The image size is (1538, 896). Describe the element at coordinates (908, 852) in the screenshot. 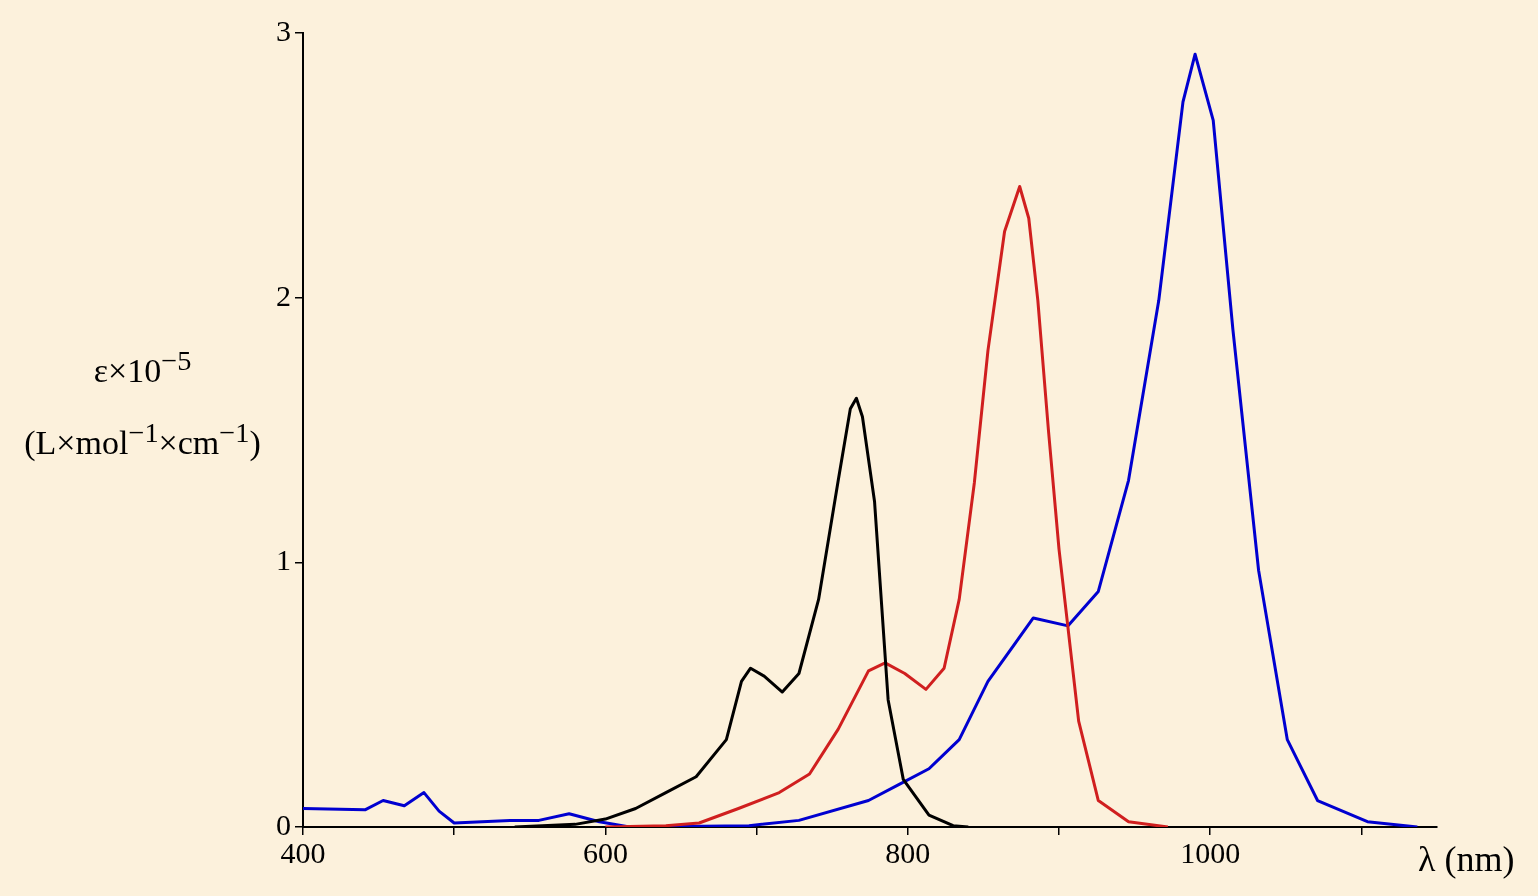

I see `x-tick-label: 800` at that location.